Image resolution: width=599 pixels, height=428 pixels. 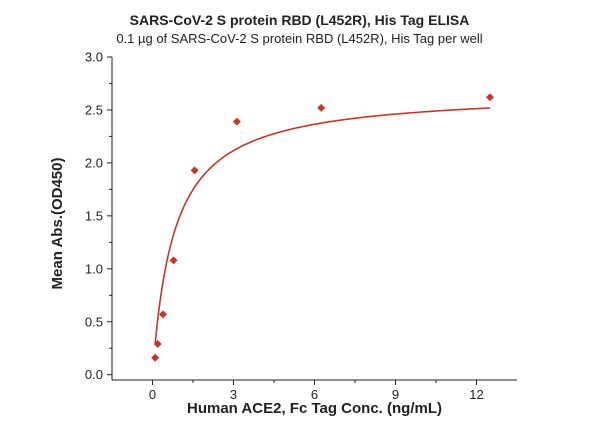 I want to click on y-tick-label: 3.0, so click(x=94, y=57).